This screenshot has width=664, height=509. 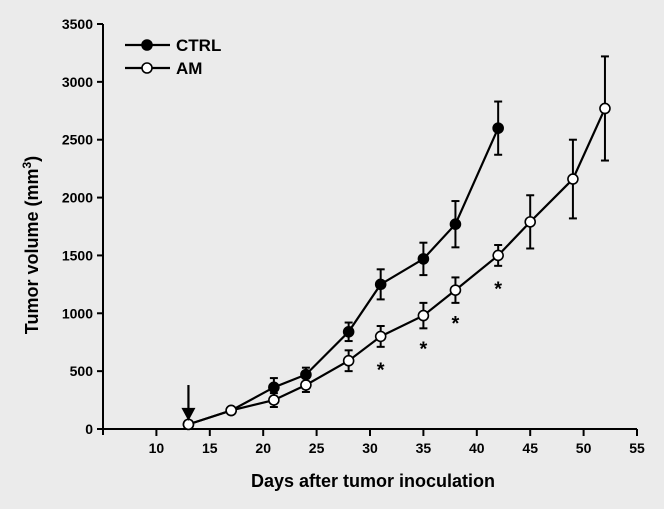 What do you see at coordinates (77, 198) in the screenshot?
I see `y-tick-label: 2000` at bounding box center [77, 198].